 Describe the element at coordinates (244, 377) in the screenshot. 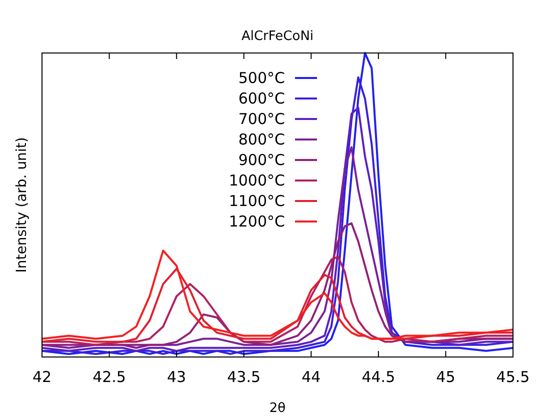

I see `x-tick-label: 43.5` at that location.